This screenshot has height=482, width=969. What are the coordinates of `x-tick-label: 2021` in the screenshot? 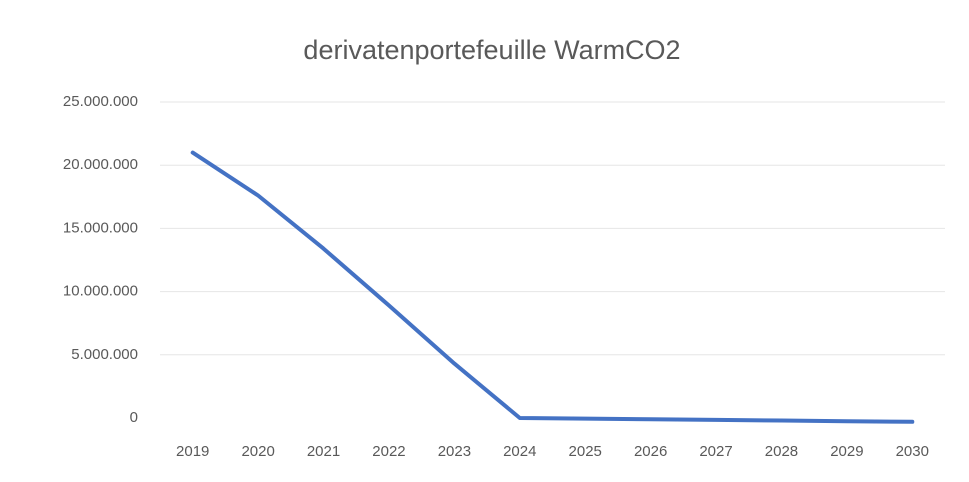 It's located at (323, 451).